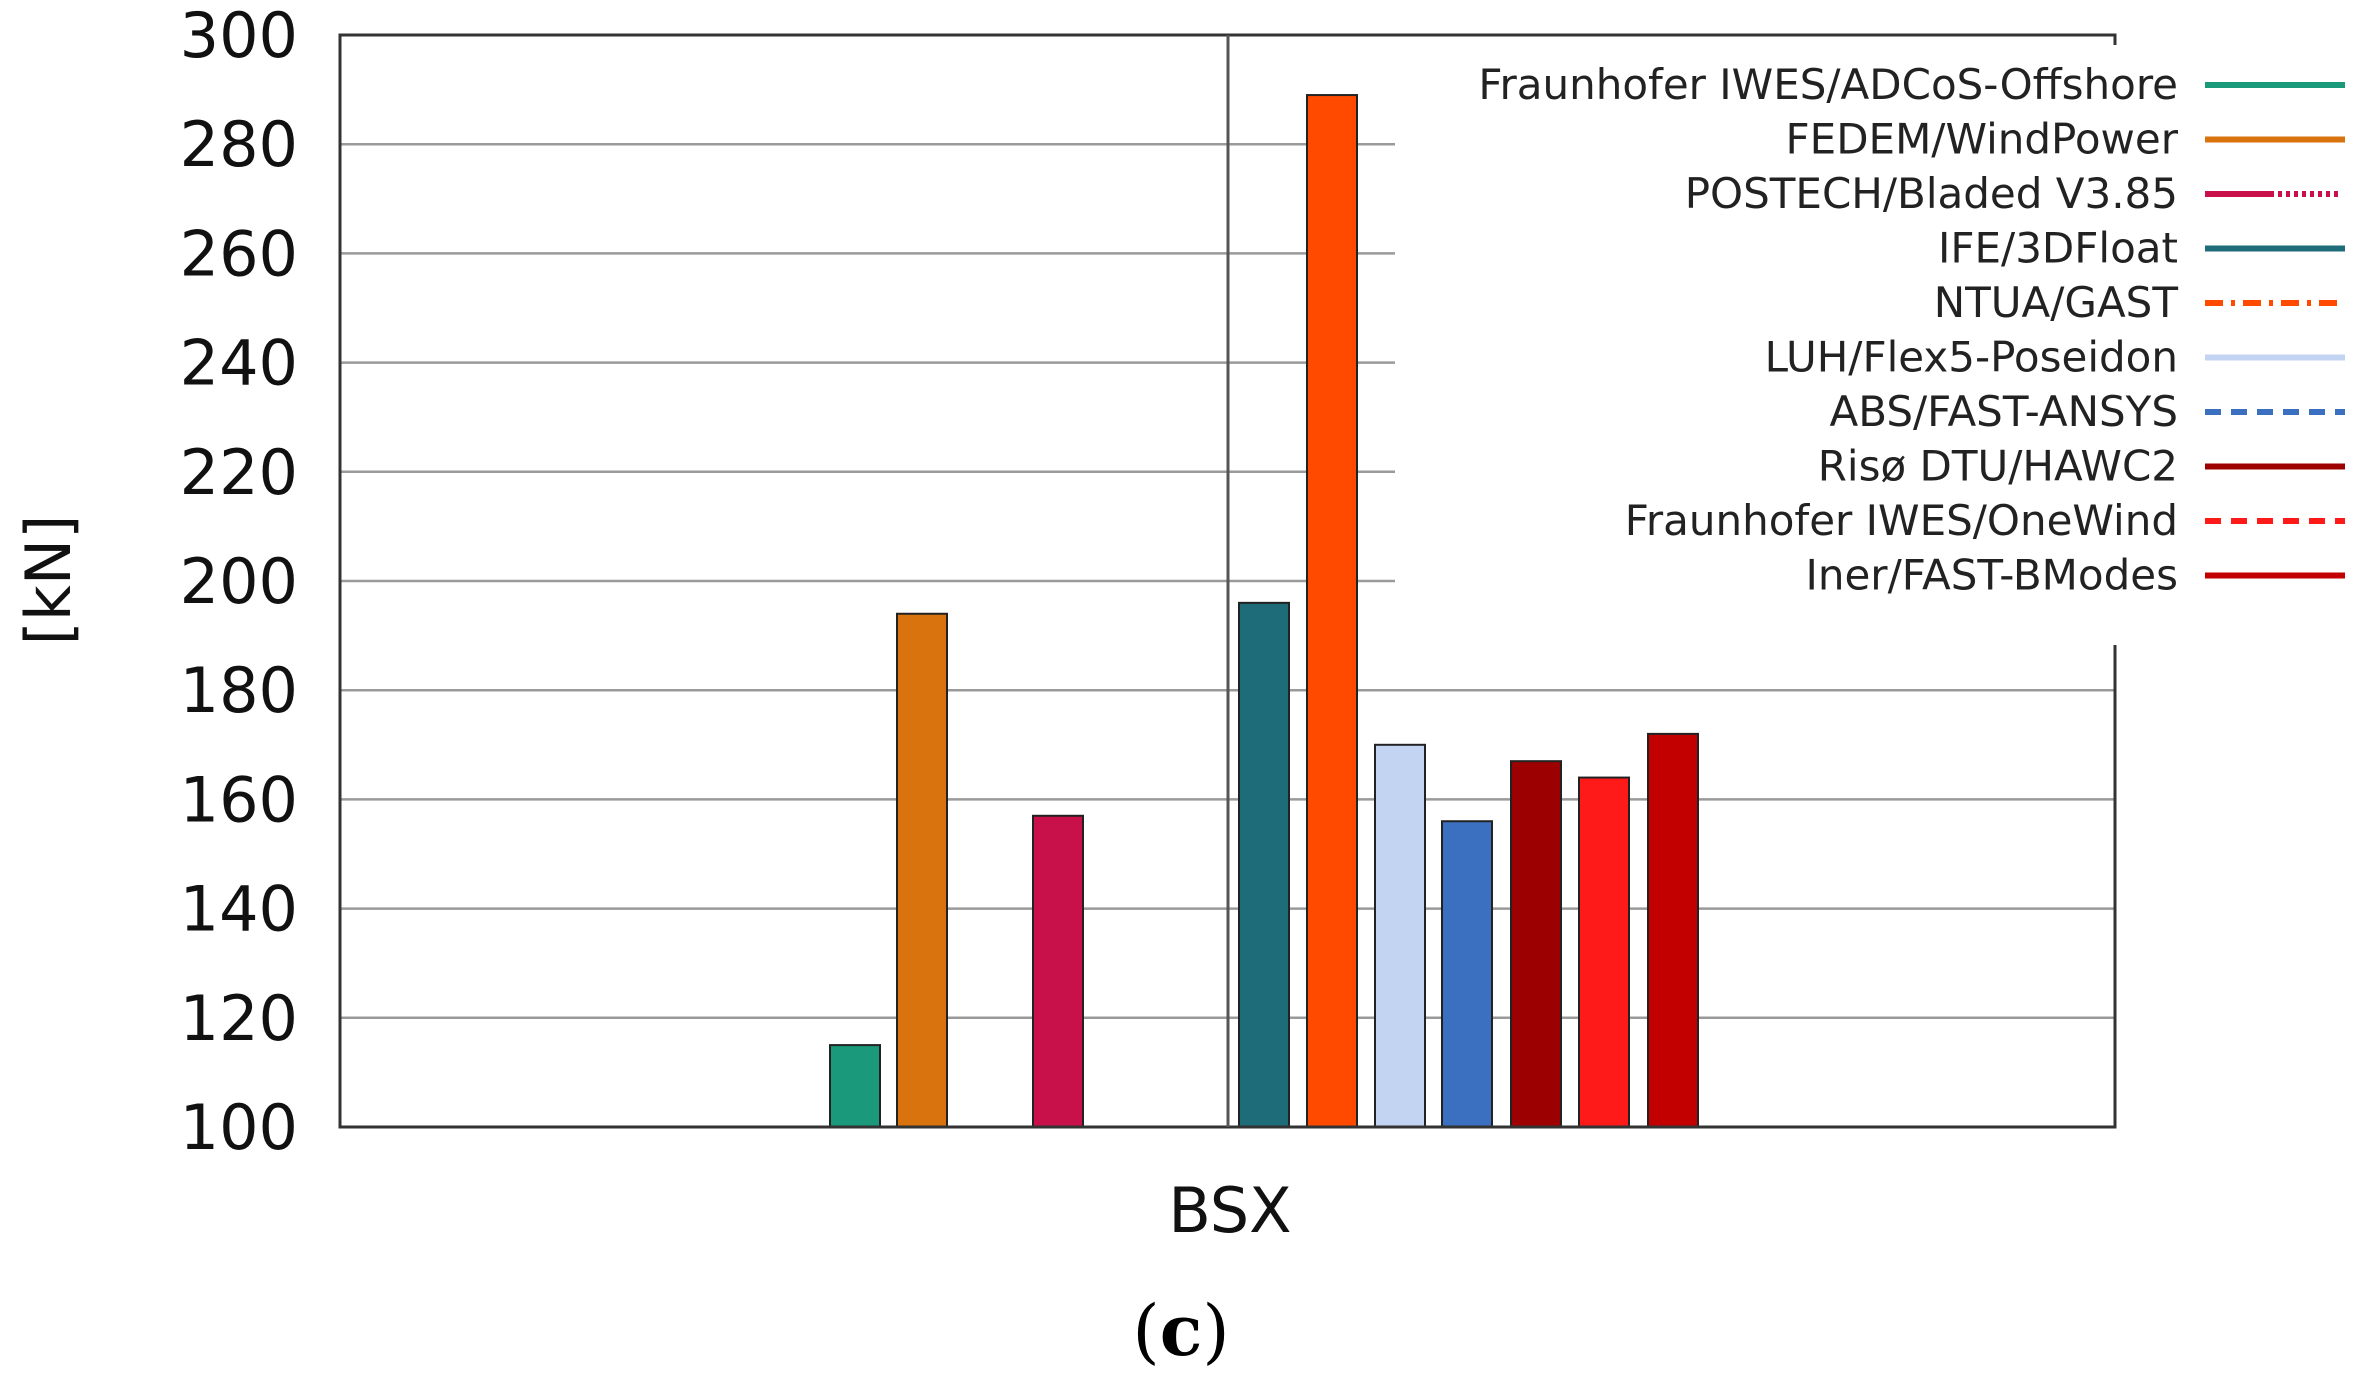 Image resolution: width=2362 pixels, height=1384 pixels. I want to click on y-tick-label: 280, so click(239, 144).